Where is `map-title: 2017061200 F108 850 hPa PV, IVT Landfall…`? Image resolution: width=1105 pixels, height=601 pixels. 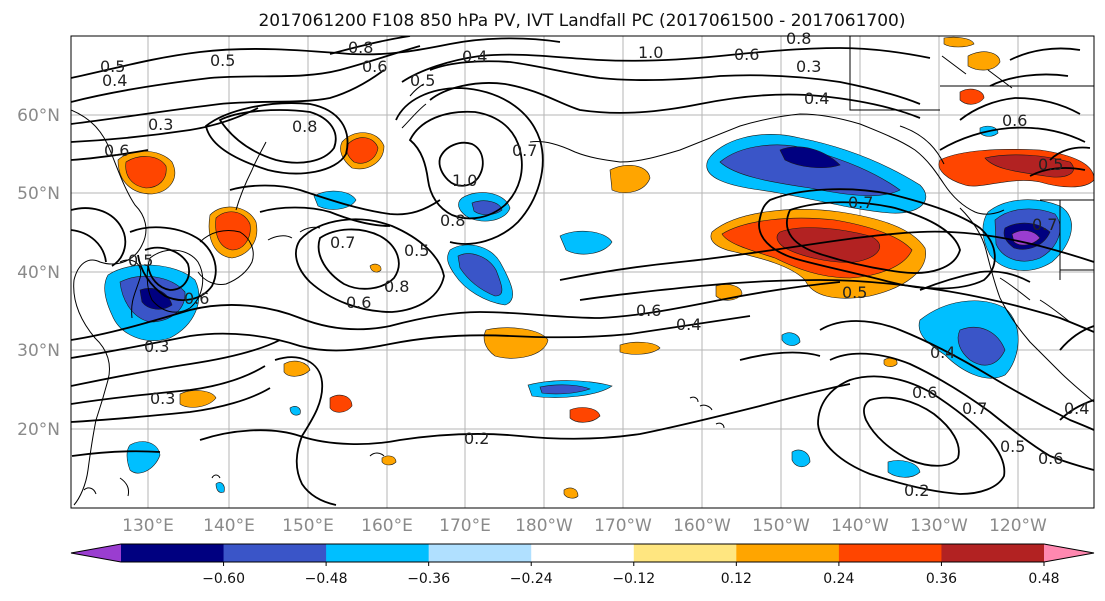
map-title: 2017061200 F108 850 hPa PV, IVT Landfall… is located at coordinates (581, 21).